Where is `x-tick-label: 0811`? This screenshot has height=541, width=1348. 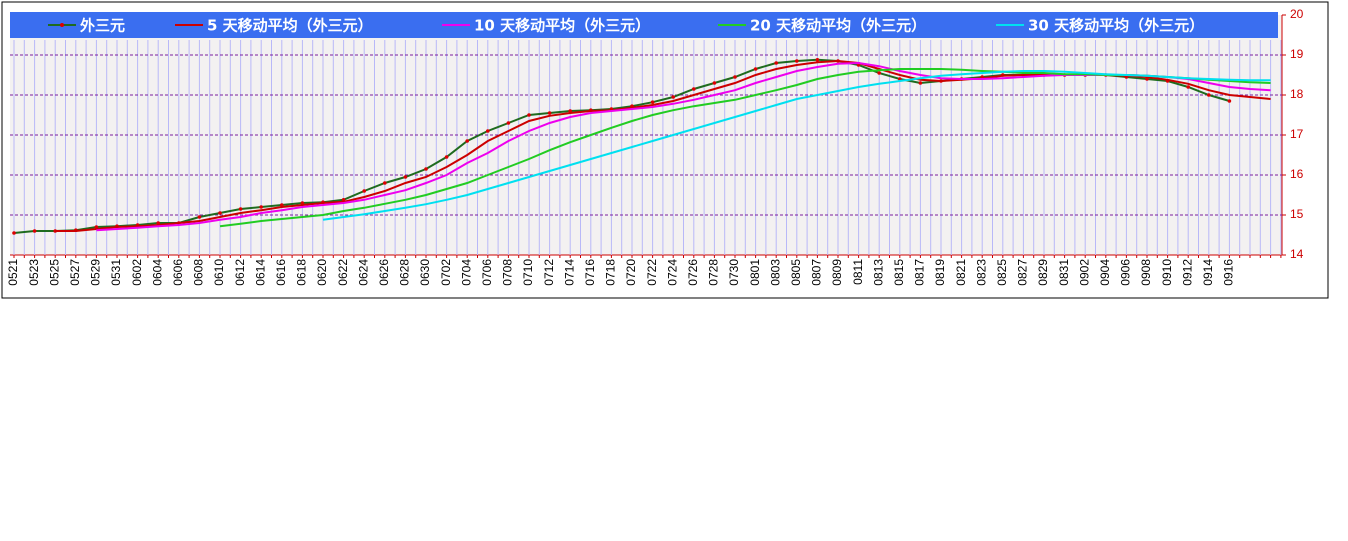 x-tick-label: 0811 is located at coordinates (858, 272).